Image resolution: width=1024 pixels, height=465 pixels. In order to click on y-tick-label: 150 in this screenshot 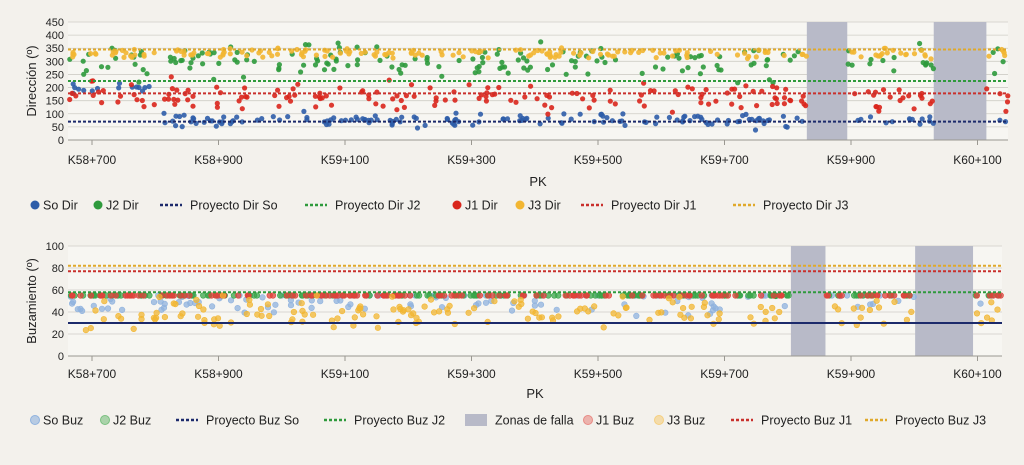, I will do `click(55, 102)`.